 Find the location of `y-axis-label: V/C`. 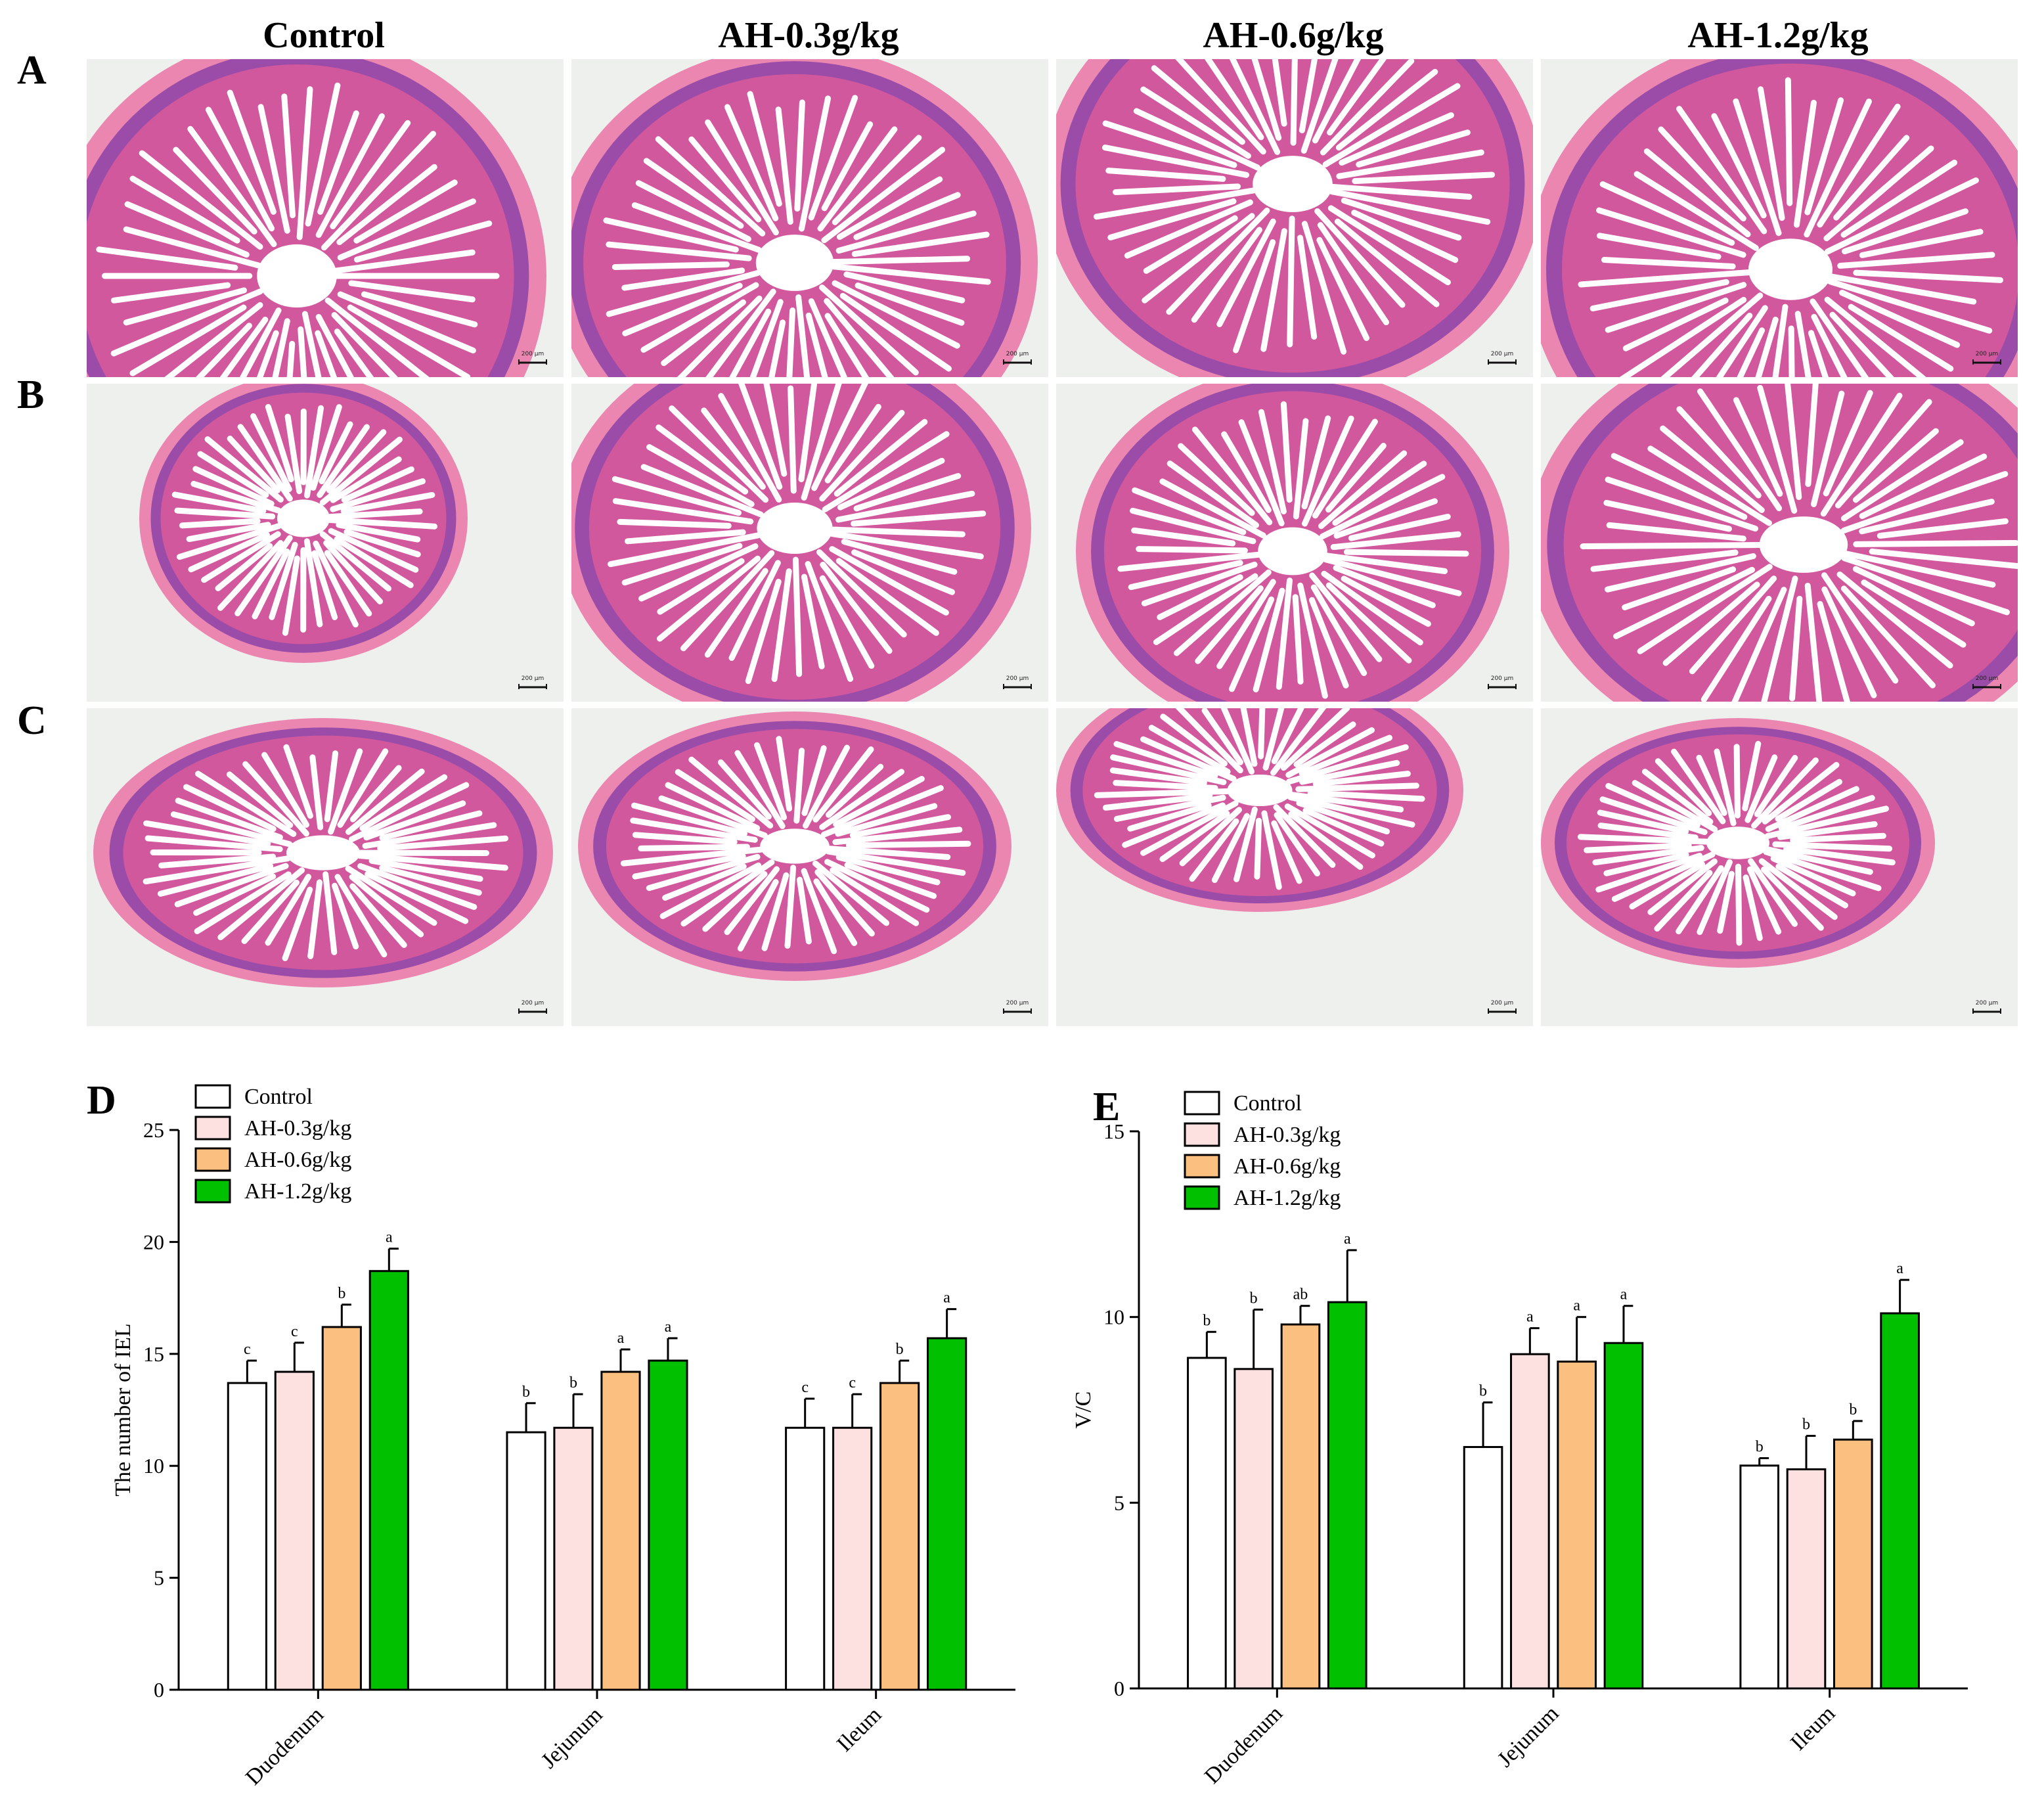

y-axis-label: V/C is located at coordinates (1083, 1410).